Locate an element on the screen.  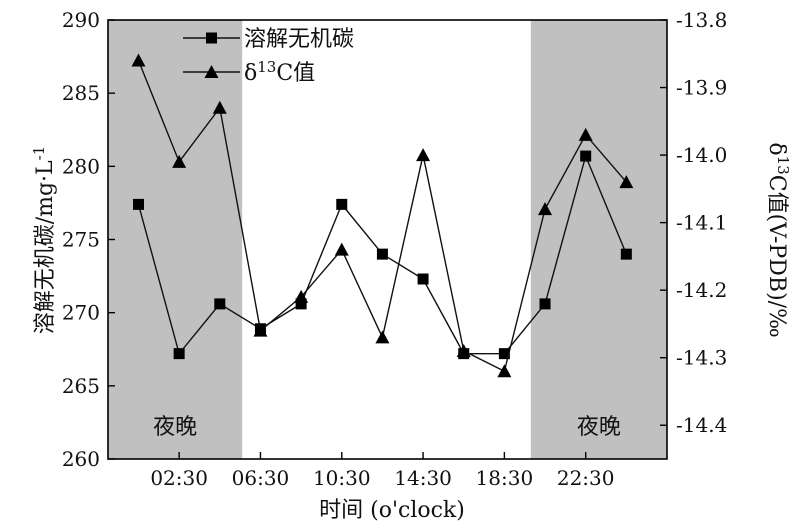
x-tick-label-1: 02:30 is located at coordinates (179, 478).